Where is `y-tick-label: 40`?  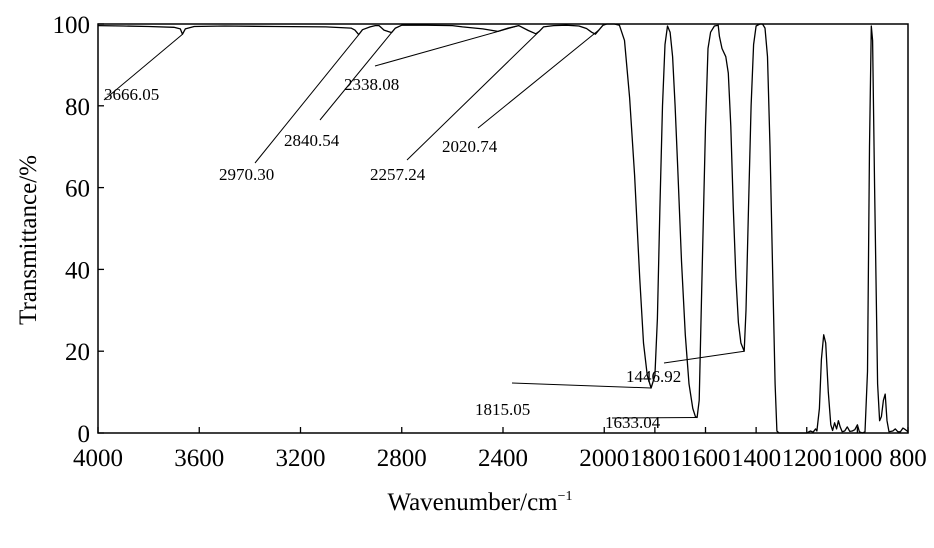 y-tick-label: 40 is located at coordinates (77, 270).